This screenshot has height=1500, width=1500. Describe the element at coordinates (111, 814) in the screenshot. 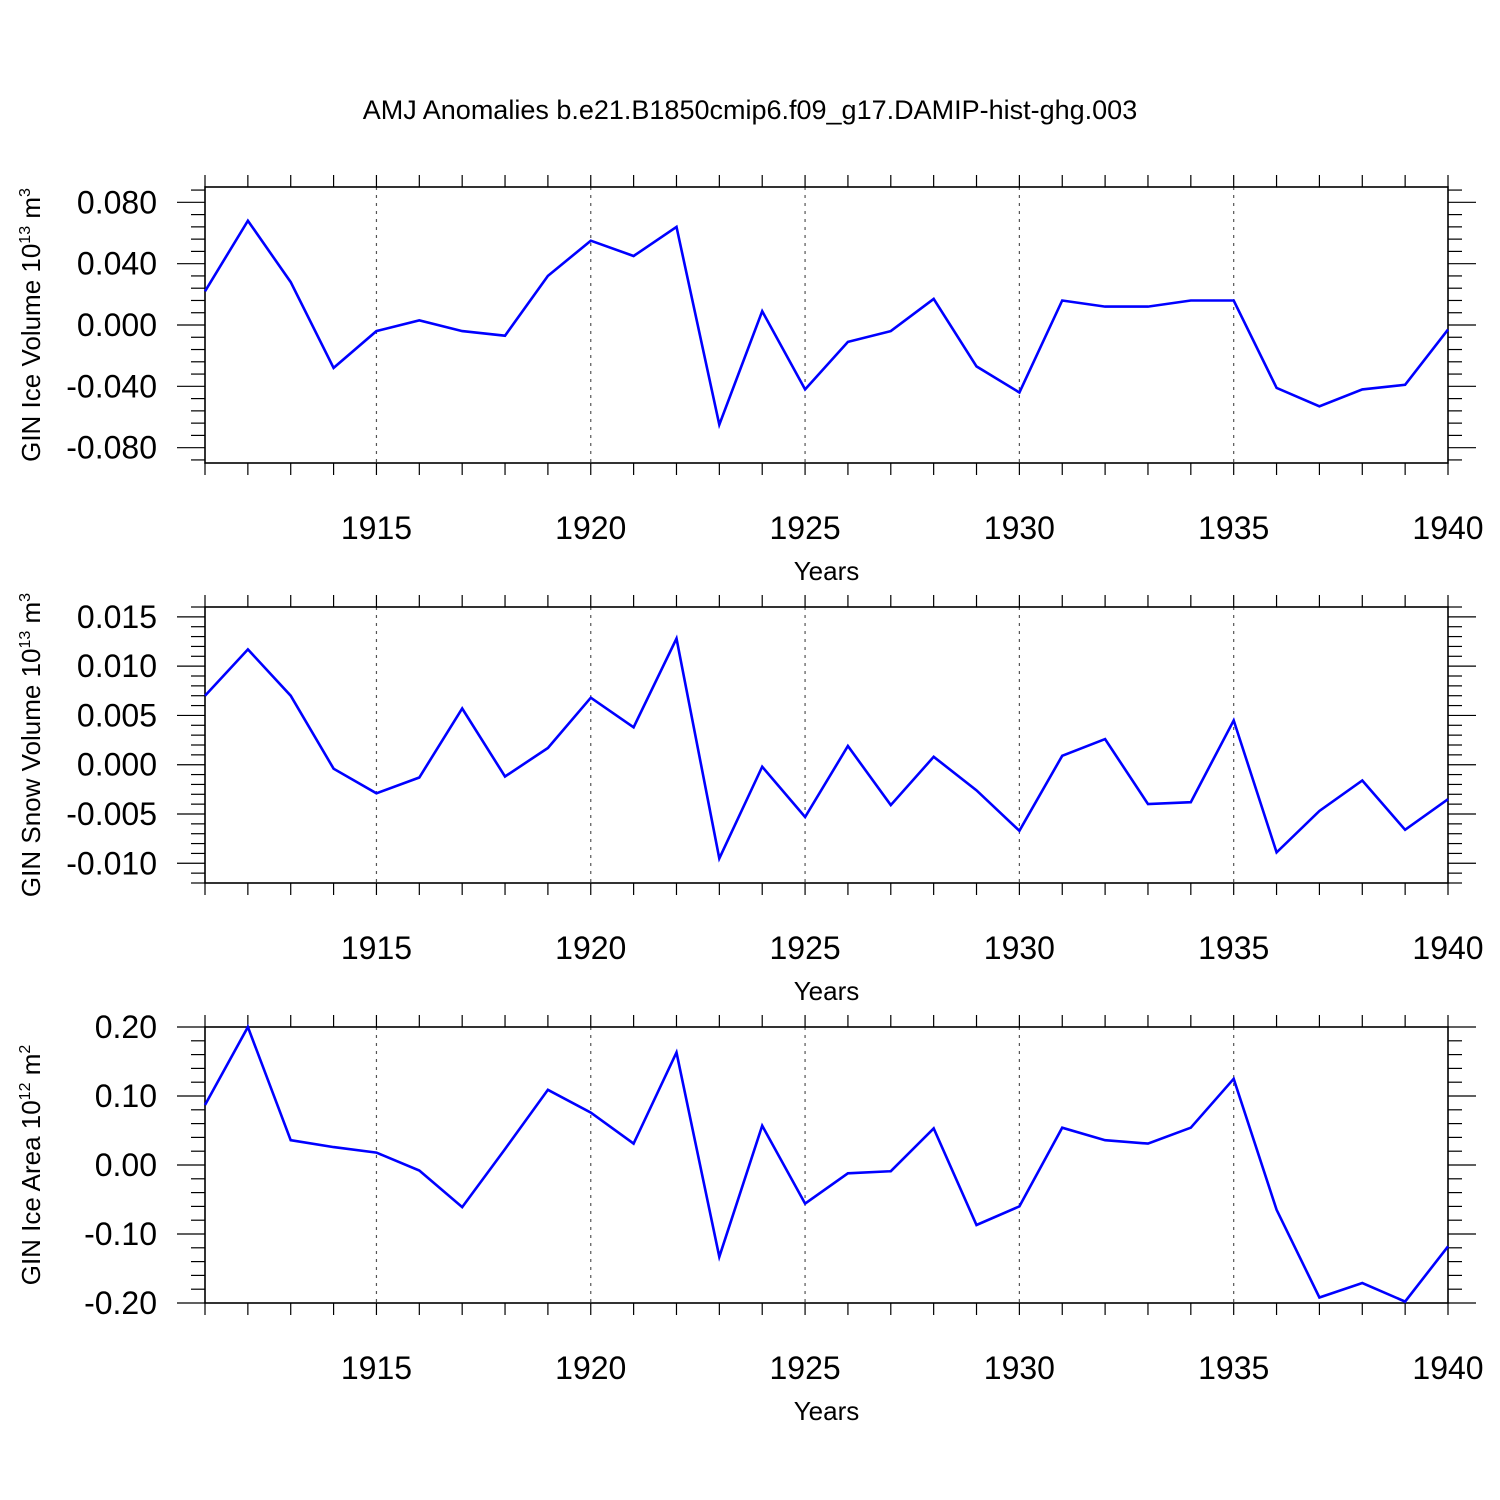

I see `y-tick-label: -0.005` at that location.